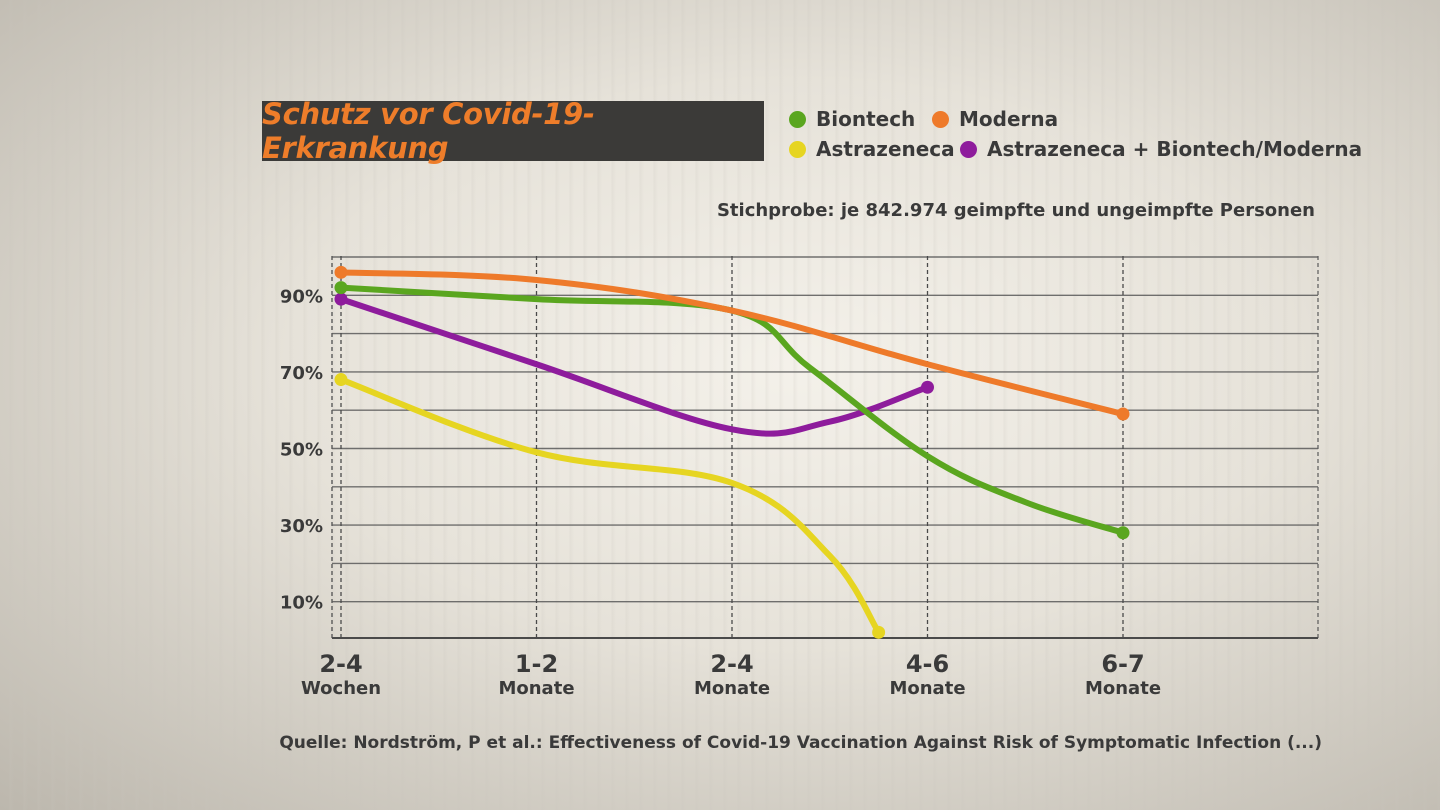  What do you see at coordinates (301, 450) in the screenshot?
I see `y-tick-label: 50%` at bounding box center [301, 450].